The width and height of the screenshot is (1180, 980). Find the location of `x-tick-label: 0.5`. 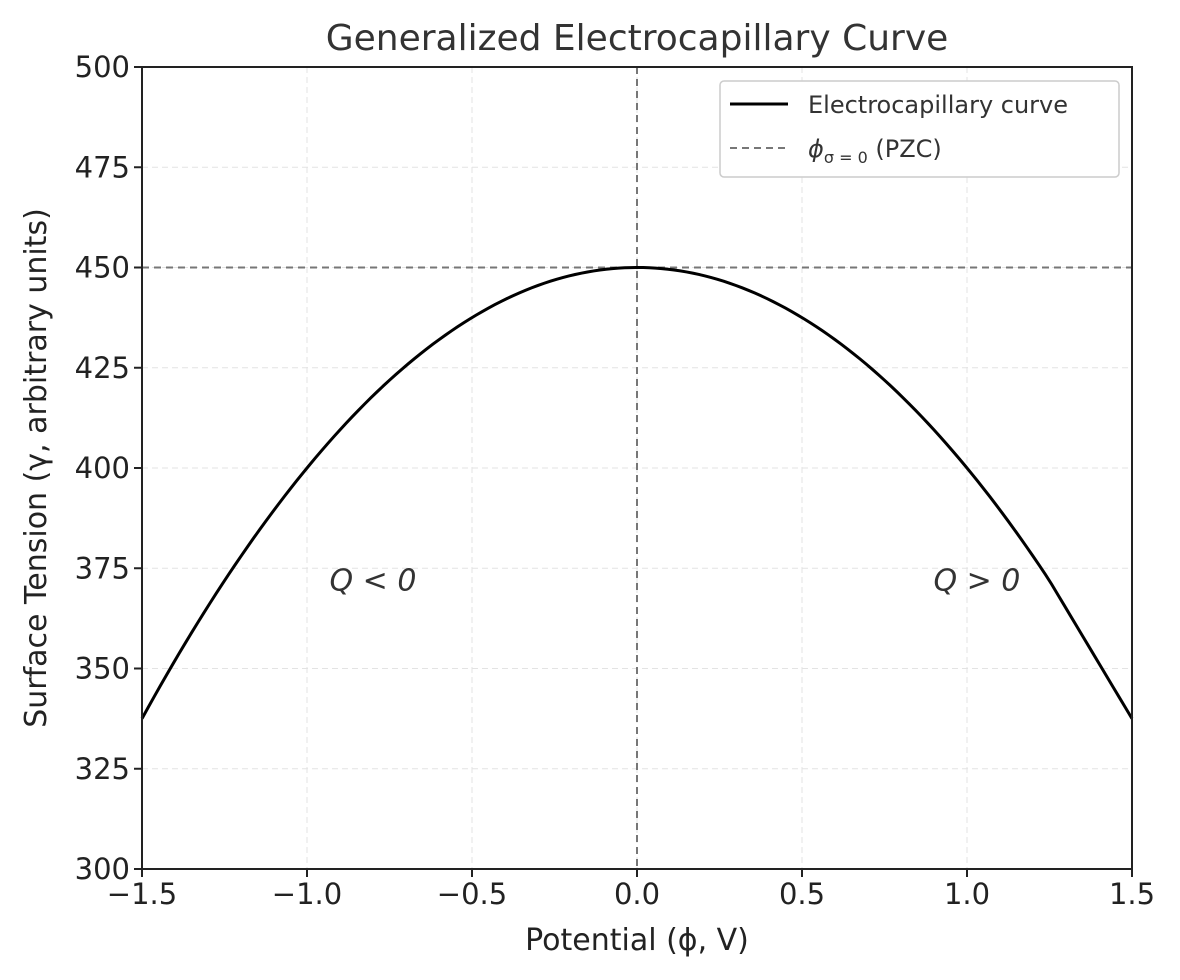

x-tick-label: 0.5 is located at coordinates (802, 894).